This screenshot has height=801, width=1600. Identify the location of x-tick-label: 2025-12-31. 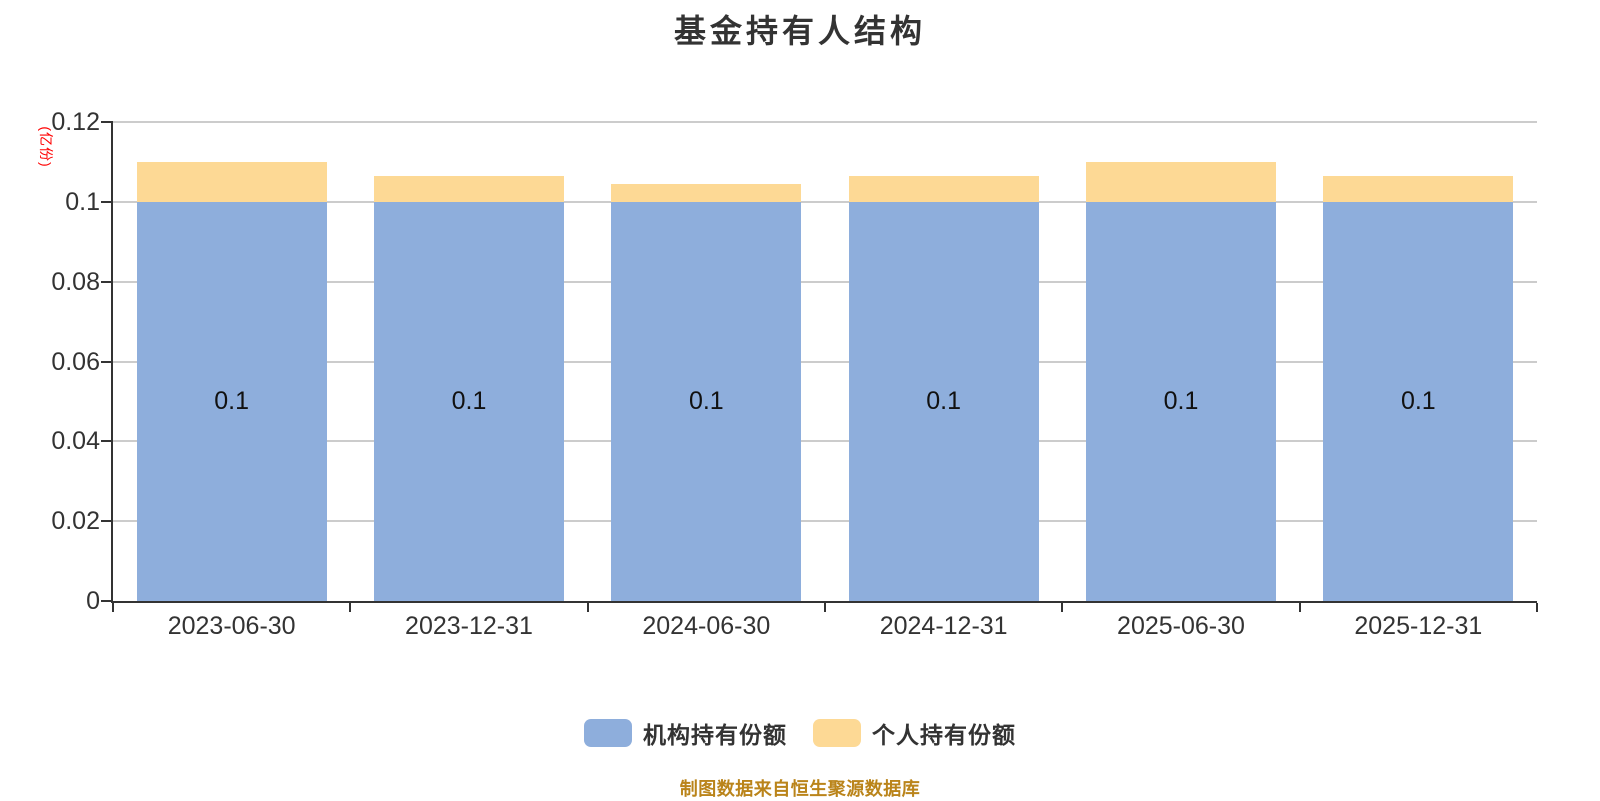
(1418, 626).